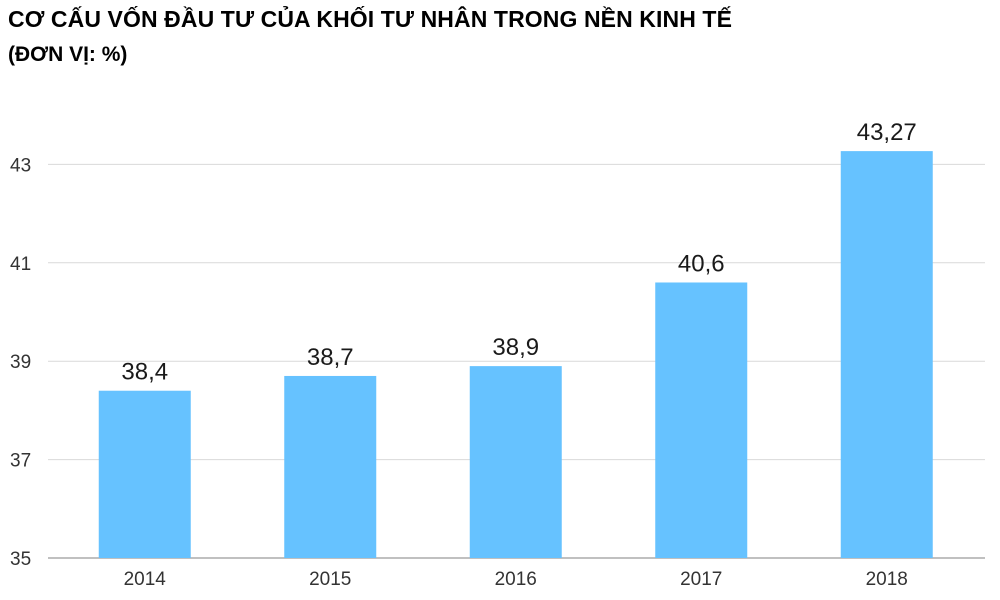  Describe the element at coordinates (887, 132) in the screenshot. I see `data-label: 43,27` at that location.